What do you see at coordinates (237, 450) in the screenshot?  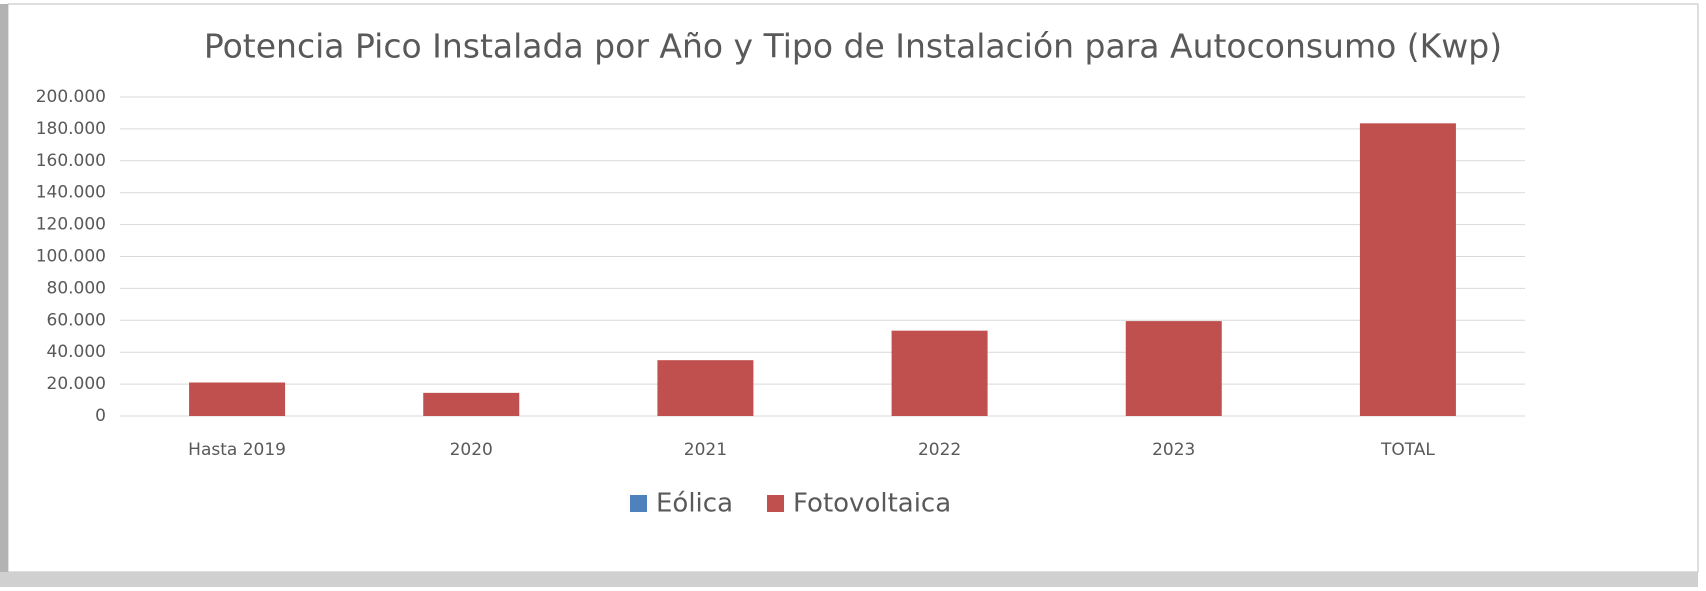 I see `x-tick-label: Hasta 2019` at bounding box center [237, 450].